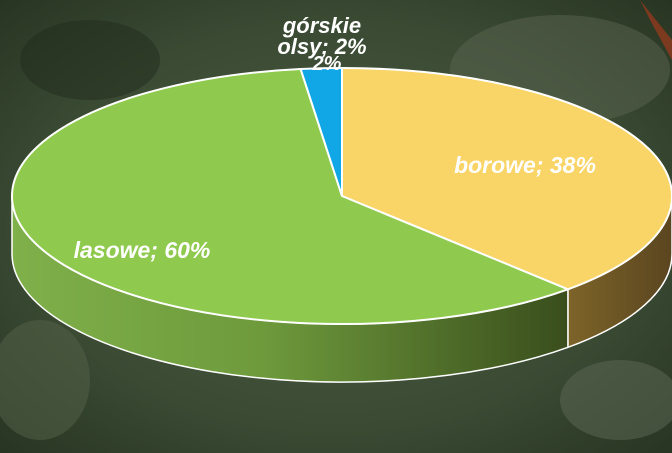 The image size is (672, 453). Describe the element at coordinates (321, 131) in the screenshot. I see `pie-slice-górskie` at that location.